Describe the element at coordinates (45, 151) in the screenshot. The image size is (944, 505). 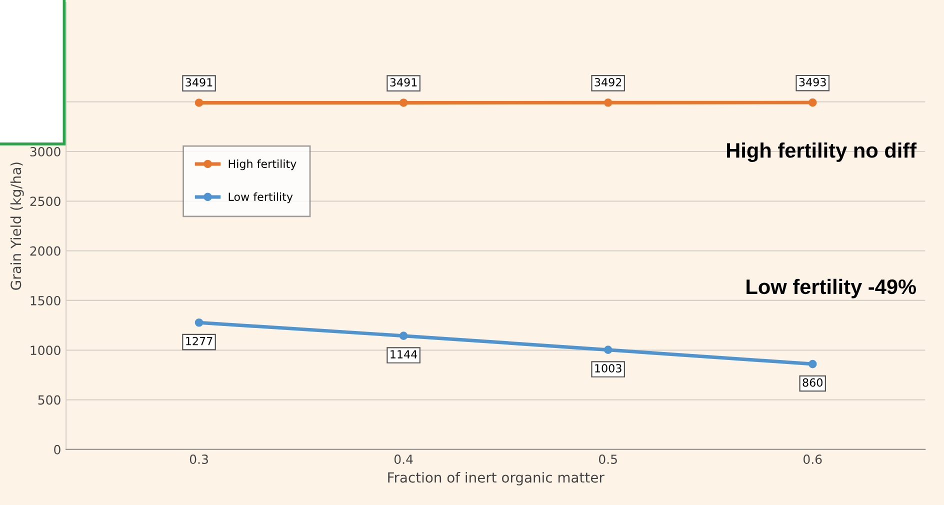
I see `y-tick-label: 3000` at that location.